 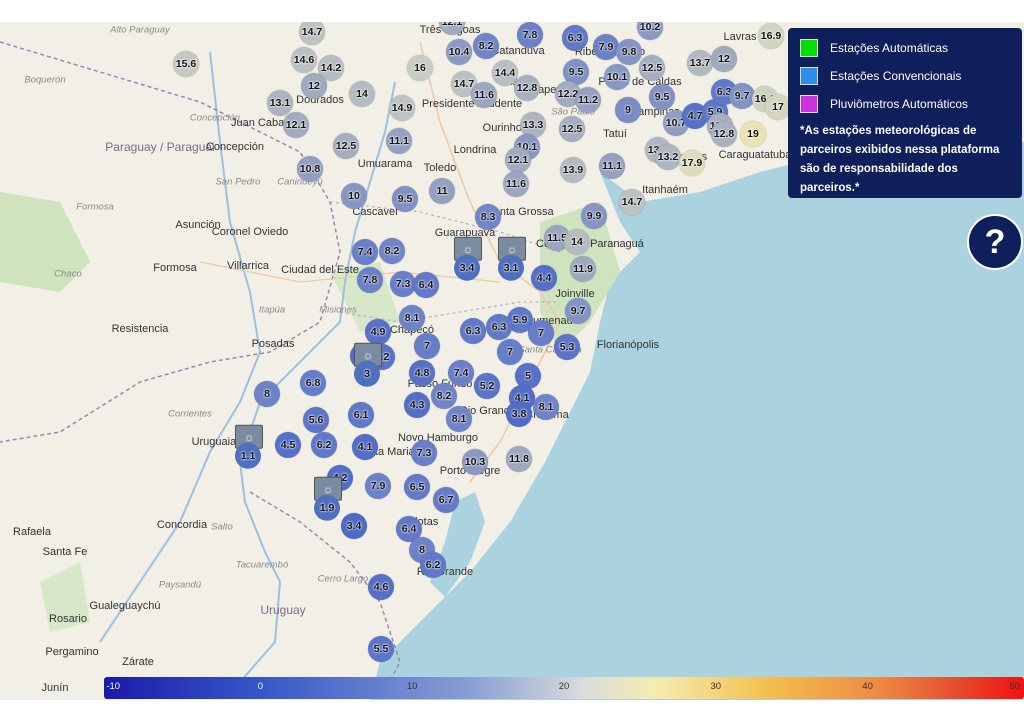 I want to click on station-temperature-marker: 4.3, so click(x=417, y=405).